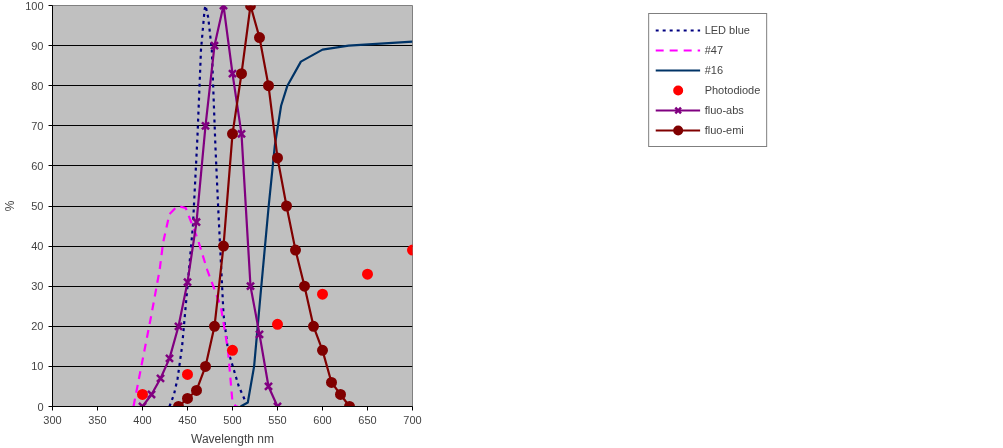 The width and height of the screenshot is (1003, 448). I want to click on x-tick-label: 600, so click(322, 419).